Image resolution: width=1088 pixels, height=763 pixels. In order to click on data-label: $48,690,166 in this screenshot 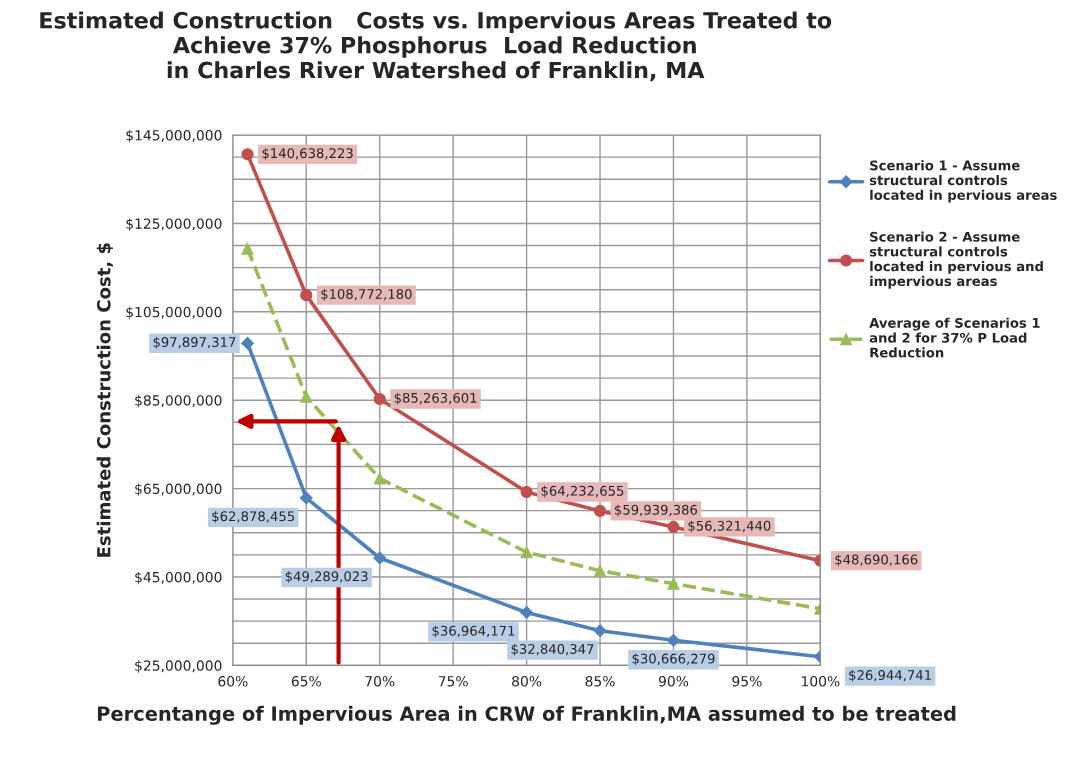, I will do `click(876, 560)`.